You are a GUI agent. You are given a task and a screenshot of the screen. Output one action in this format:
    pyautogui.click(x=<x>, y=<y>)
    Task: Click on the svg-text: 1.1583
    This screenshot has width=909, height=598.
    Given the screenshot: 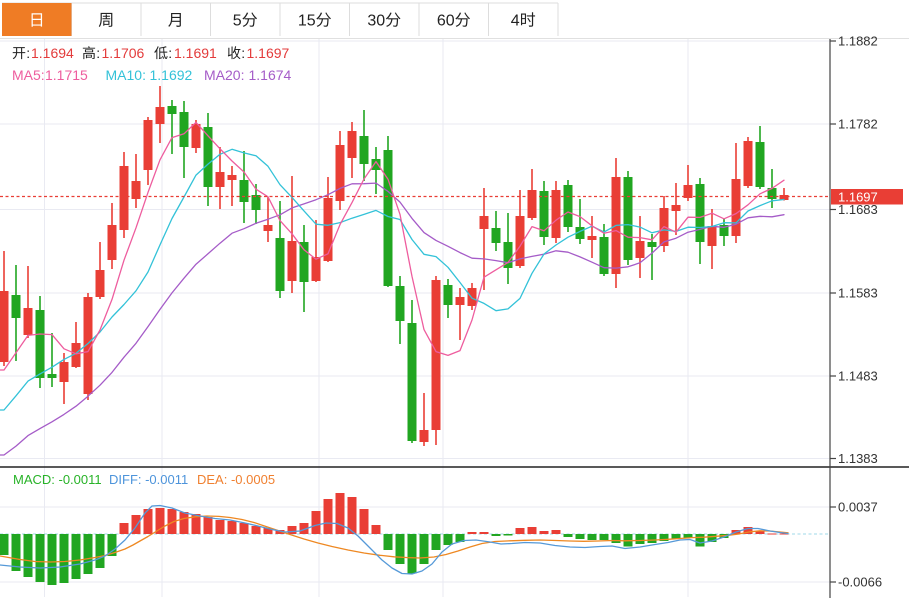 What is the action you would take?
    pyautogui.click(x=858, y=293)
    